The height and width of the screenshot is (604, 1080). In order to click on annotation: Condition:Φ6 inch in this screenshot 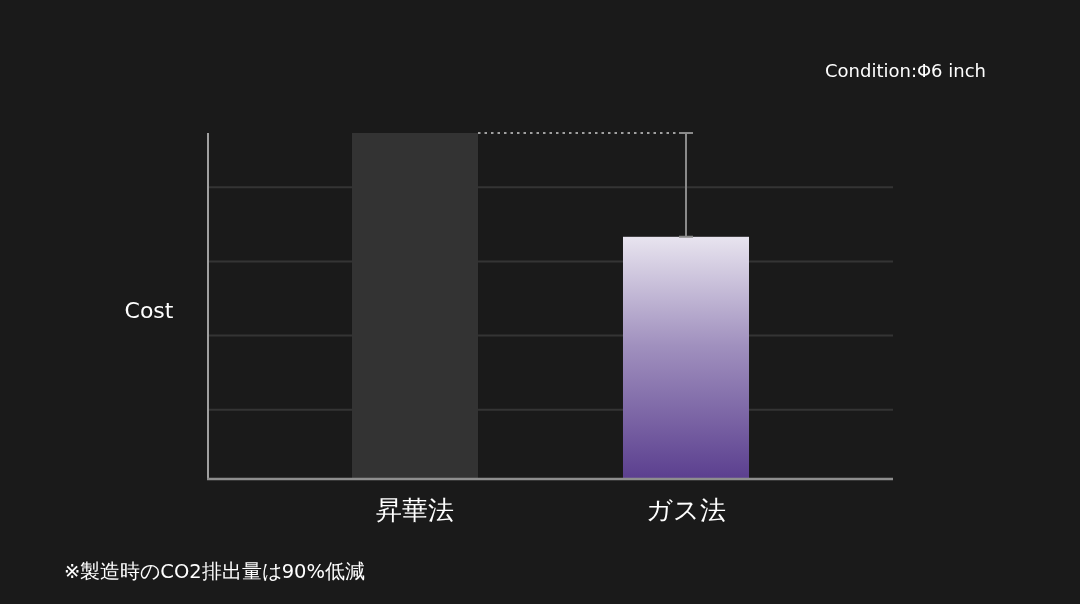, I will do `click(905, 70)`.